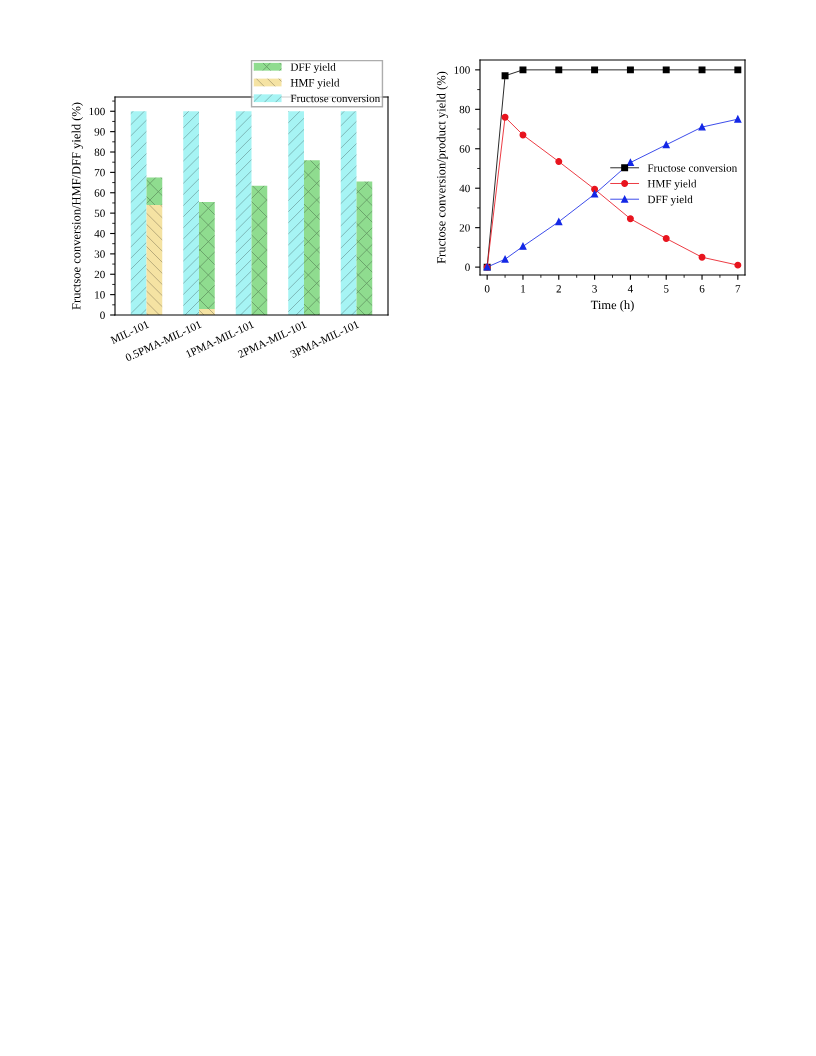 The image size is (816, 1056). What do you see at coordinates (702, 289) in the screenshot?
I see `x-tick-label: 6` at bounding box center [702, 289].